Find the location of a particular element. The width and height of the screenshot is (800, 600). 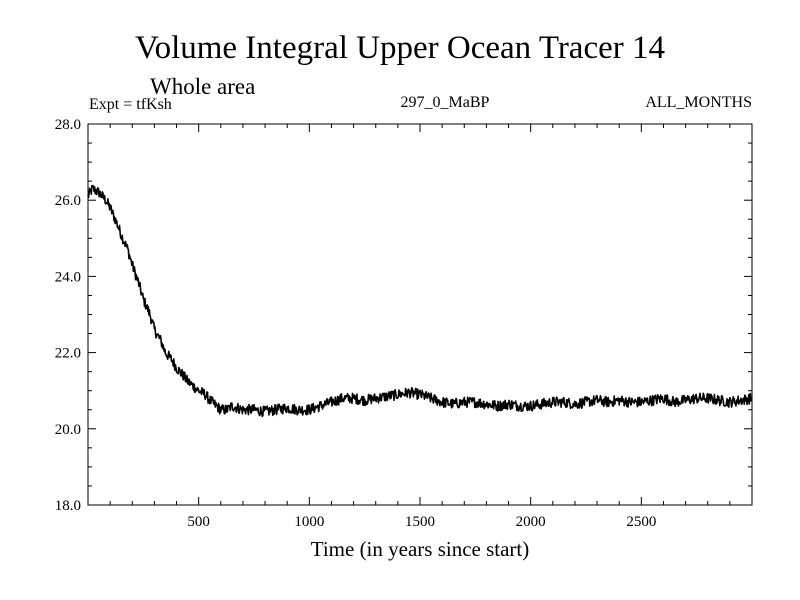

chart-subtitle: Whole area is located at coordinates (203, 86).